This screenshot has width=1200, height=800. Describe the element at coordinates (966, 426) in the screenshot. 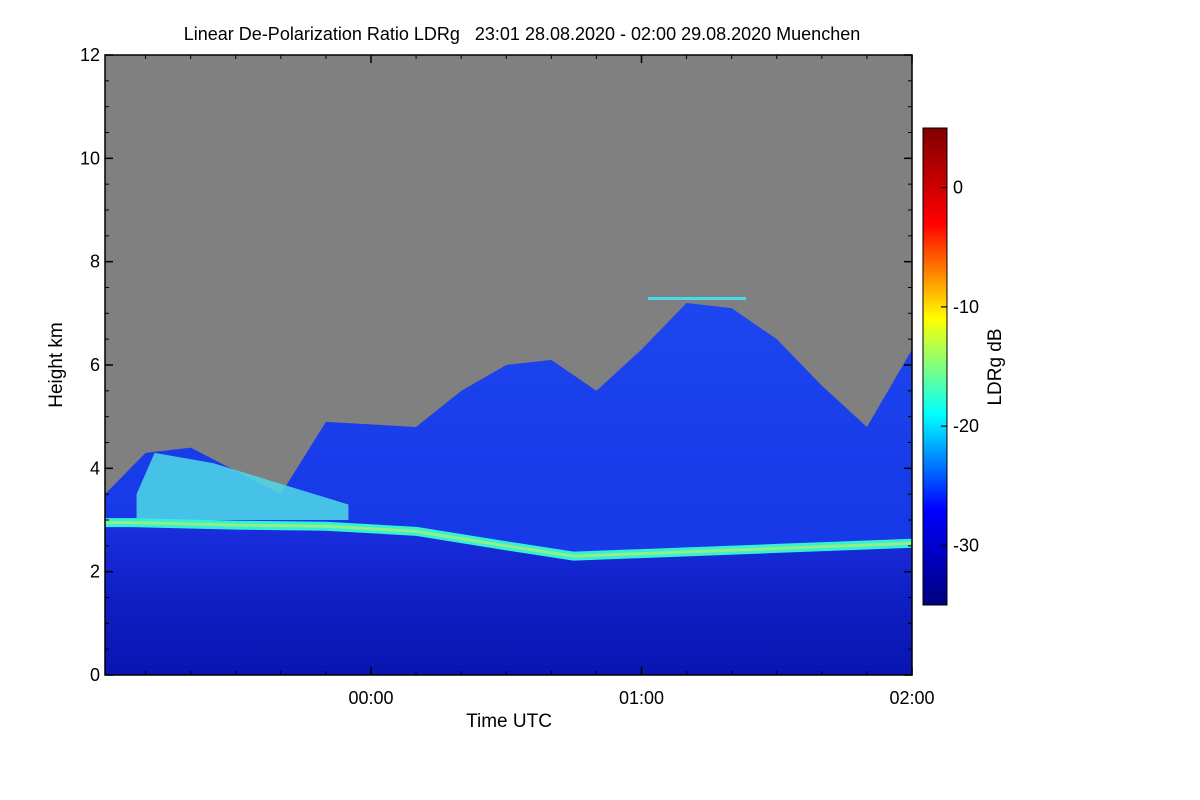

I see `colorbar-tick-label: -20` at that location.